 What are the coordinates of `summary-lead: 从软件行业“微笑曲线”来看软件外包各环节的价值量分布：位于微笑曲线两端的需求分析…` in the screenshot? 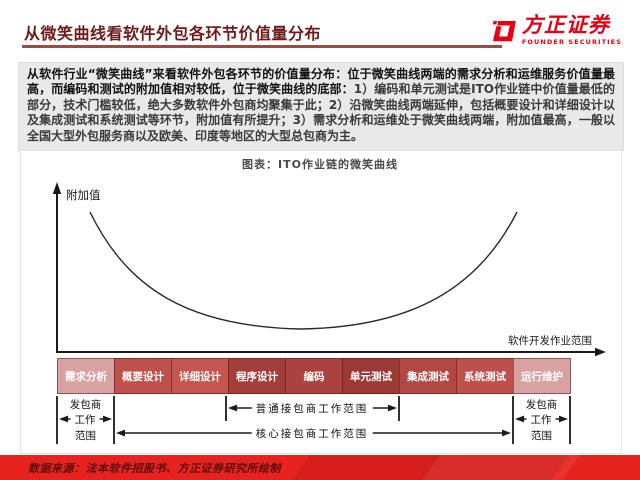 It's located at (321, 82).